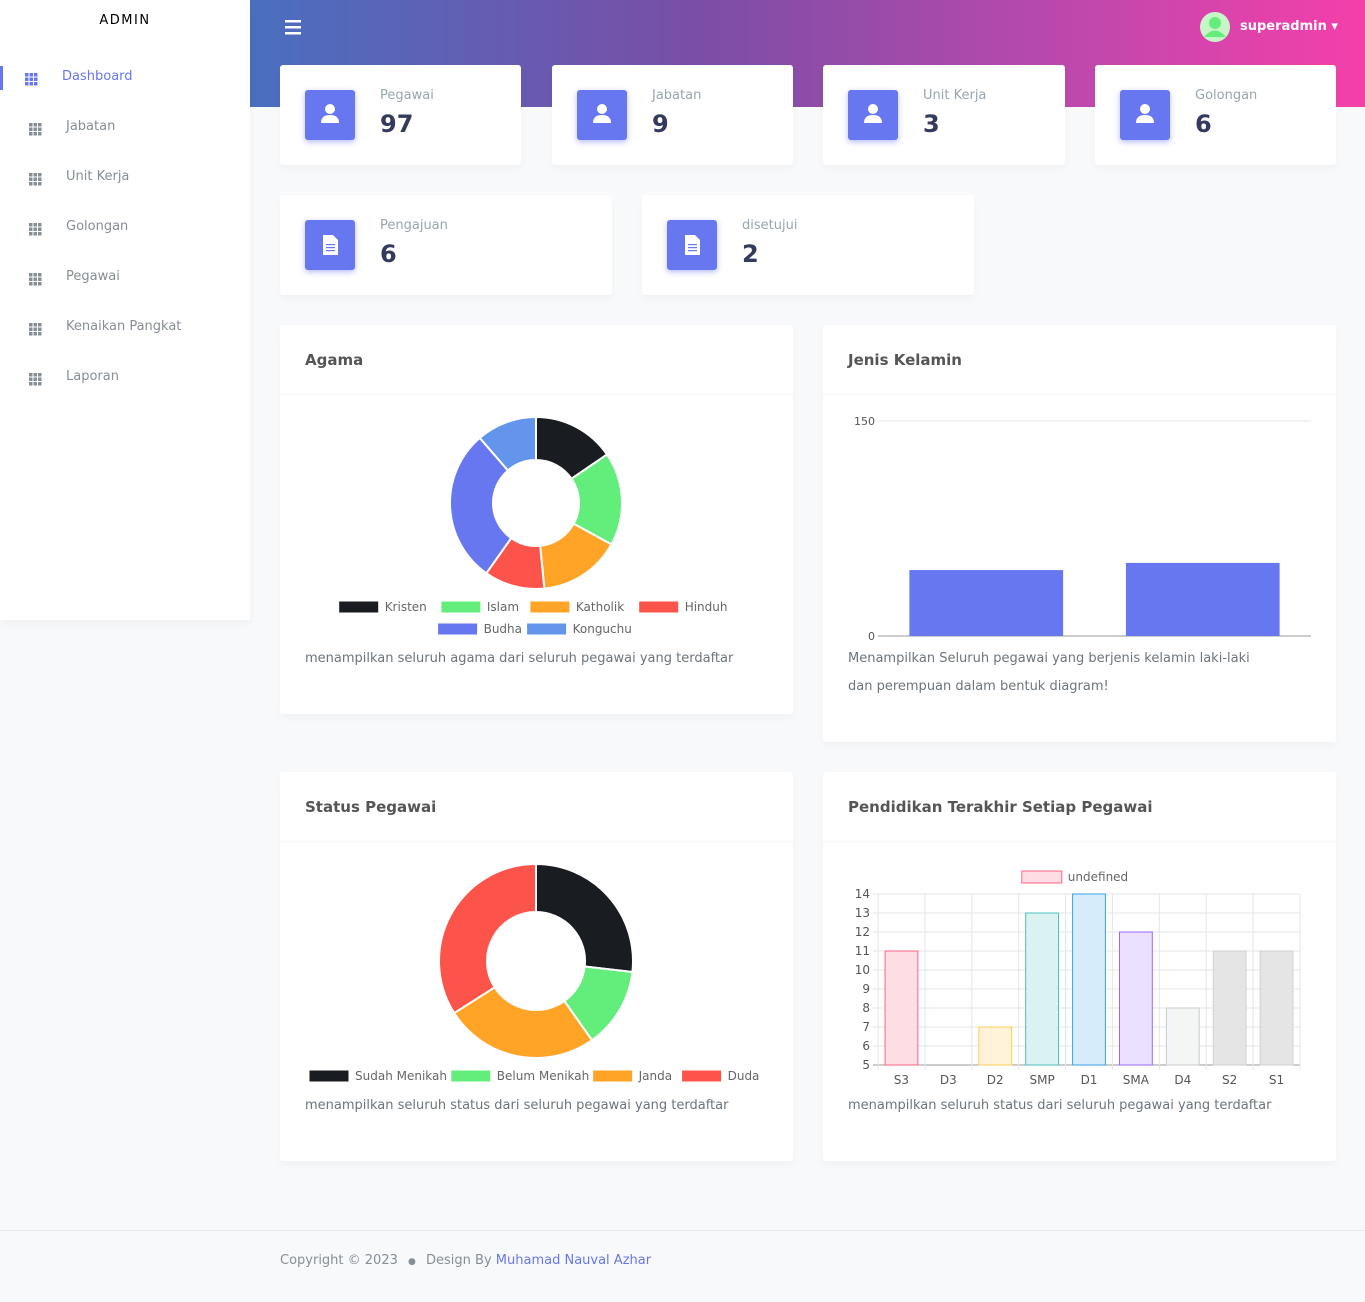 The width and height of the screenshot is (1365, 1302). What do you see at coordinates (124, 326) in the screenshot?
I see `menu-item: Kenaikan Pangkat` at bounding box center [124, 326].